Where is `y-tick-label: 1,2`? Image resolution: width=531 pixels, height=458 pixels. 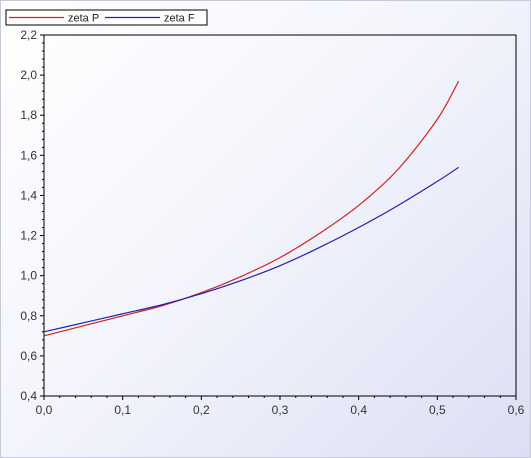 y-tick-label: 1,2 is located at coordinates (28, 236).